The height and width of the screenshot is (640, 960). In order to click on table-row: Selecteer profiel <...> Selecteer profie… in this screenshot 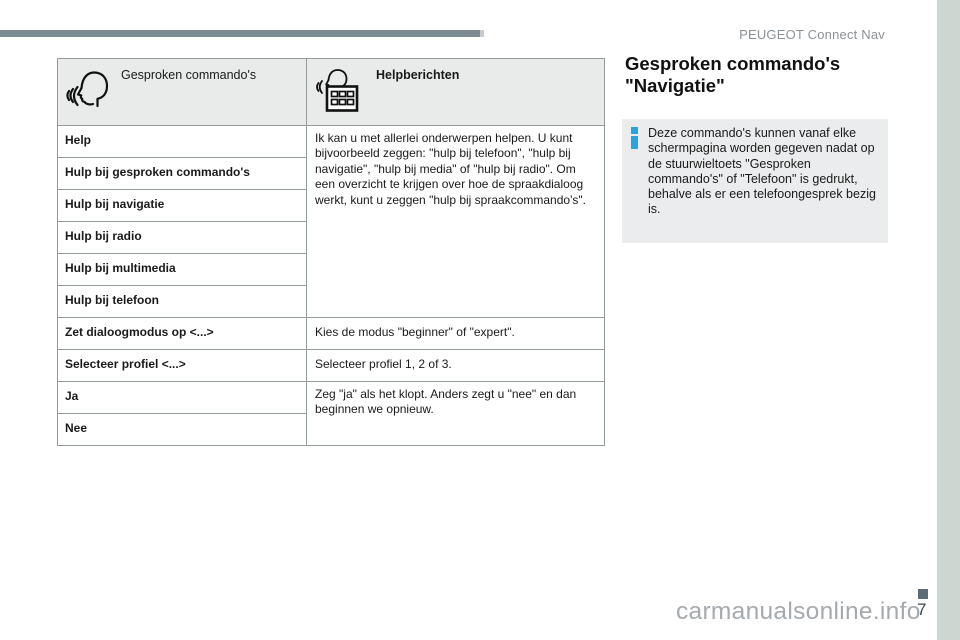, I will do `click(331, 365)`.